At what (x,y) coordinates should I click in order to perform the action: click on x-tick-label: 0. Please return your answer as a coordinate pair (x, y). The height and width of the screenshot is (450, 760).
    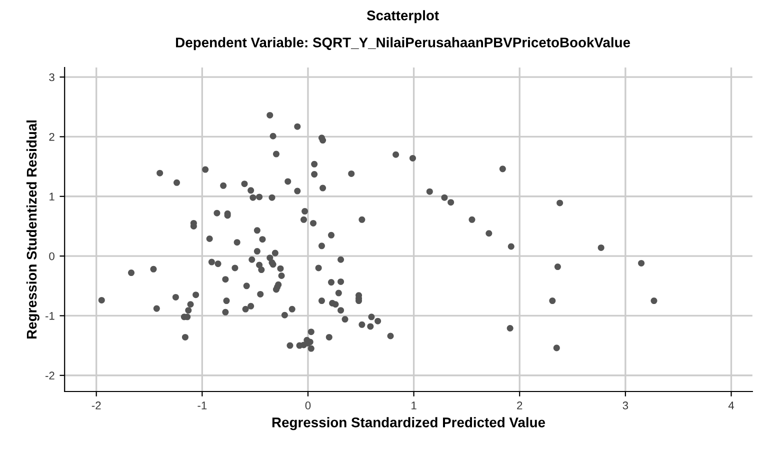
    Looking at the image, I should click on (308, 406).